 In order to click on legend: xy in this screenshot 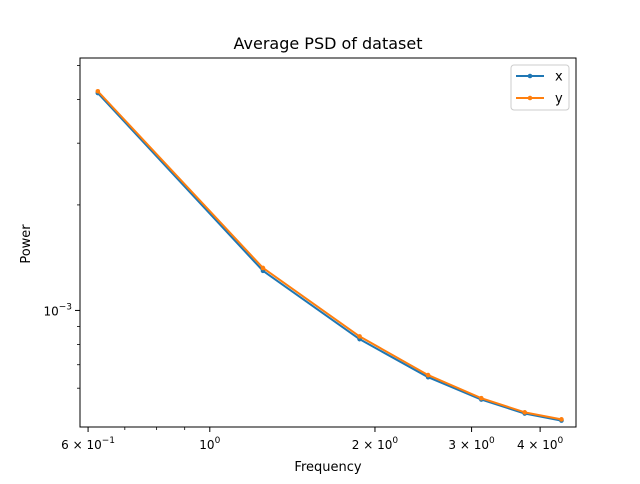, I will do `click(540, 87)`.